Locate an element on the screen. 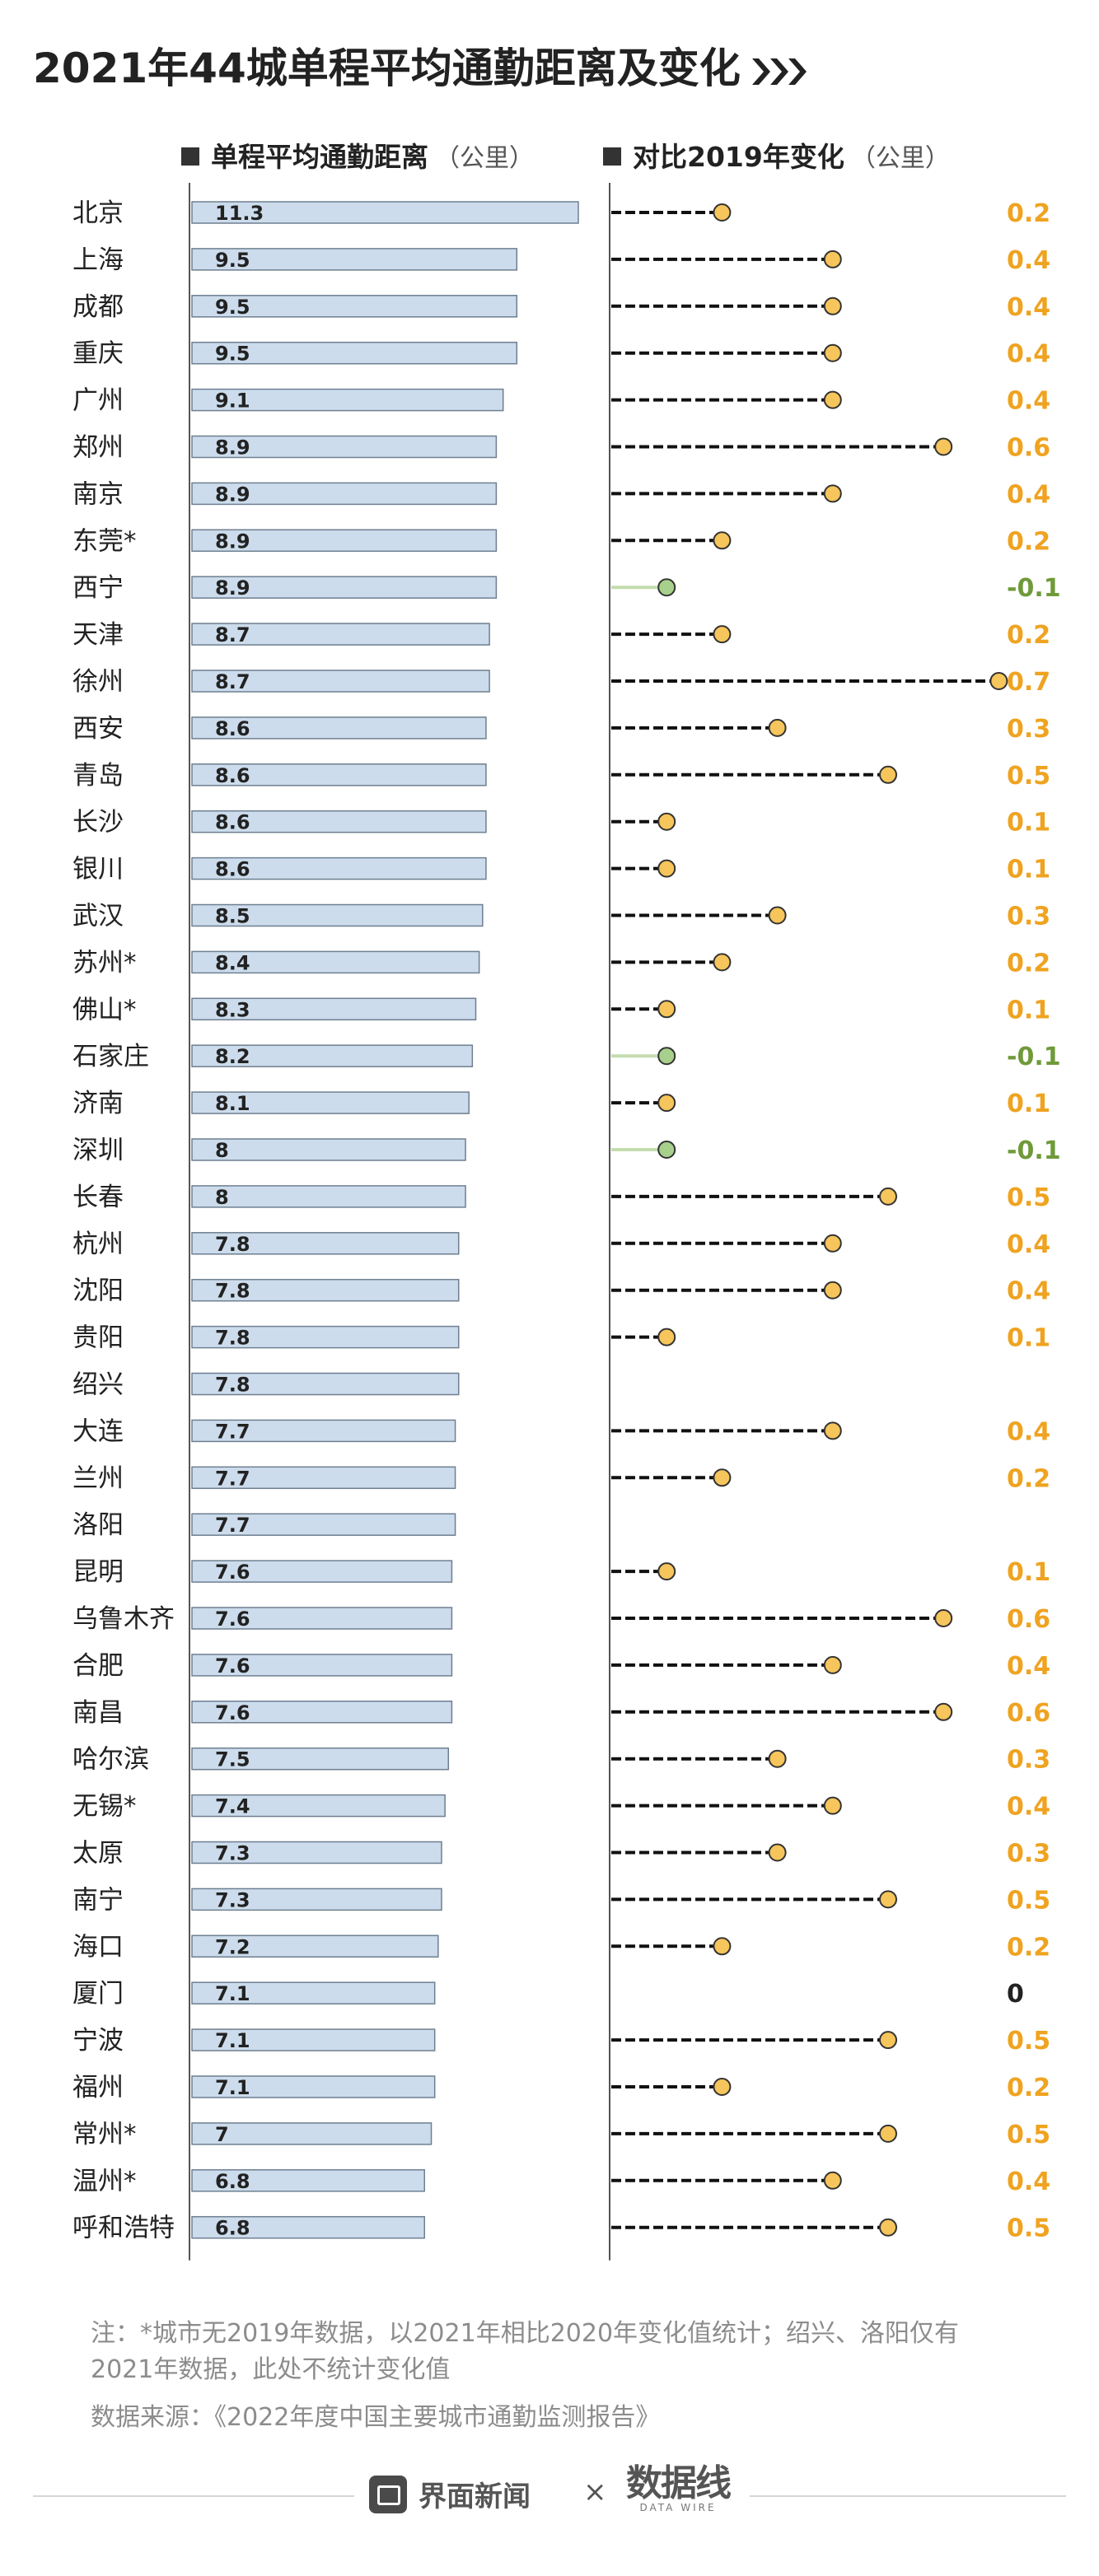 The height and width of the screenshot is (2576, 1099). city-label: 佛山* is located at coordinates (104, 1009).